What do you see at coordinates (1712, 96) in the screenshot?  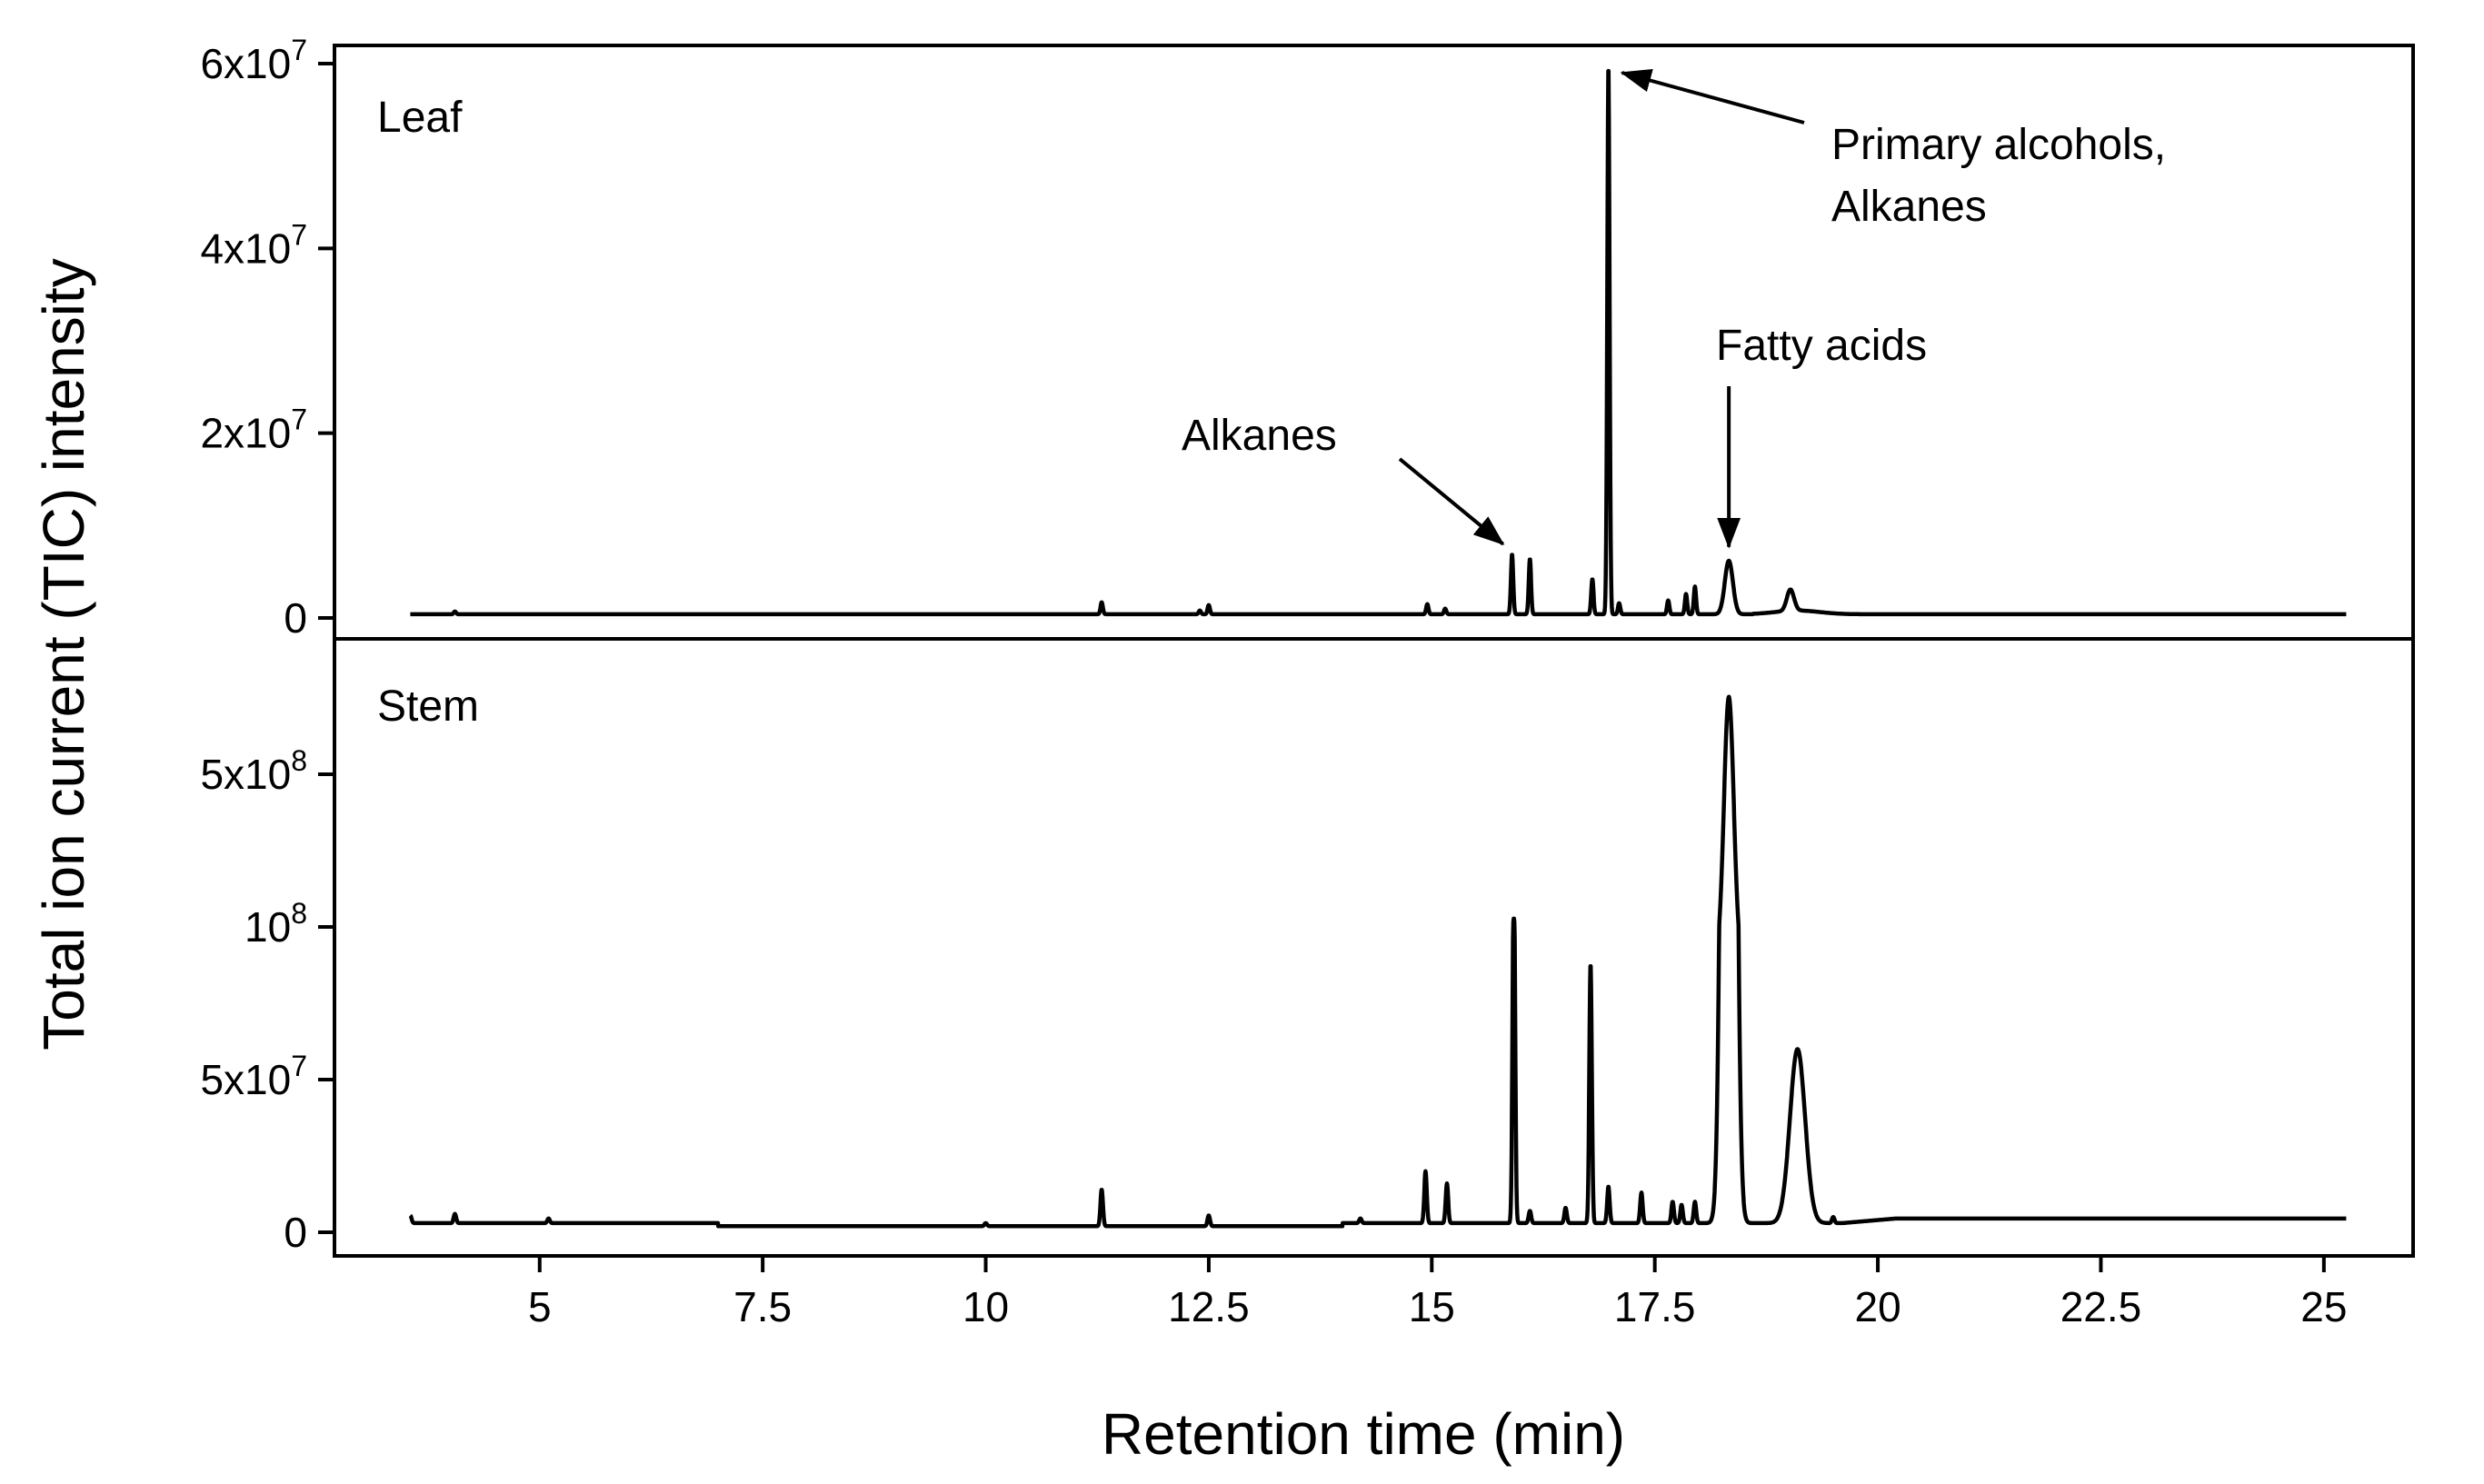 I see `arrow-primary-alcohols` at bounding box center [1712, 96].